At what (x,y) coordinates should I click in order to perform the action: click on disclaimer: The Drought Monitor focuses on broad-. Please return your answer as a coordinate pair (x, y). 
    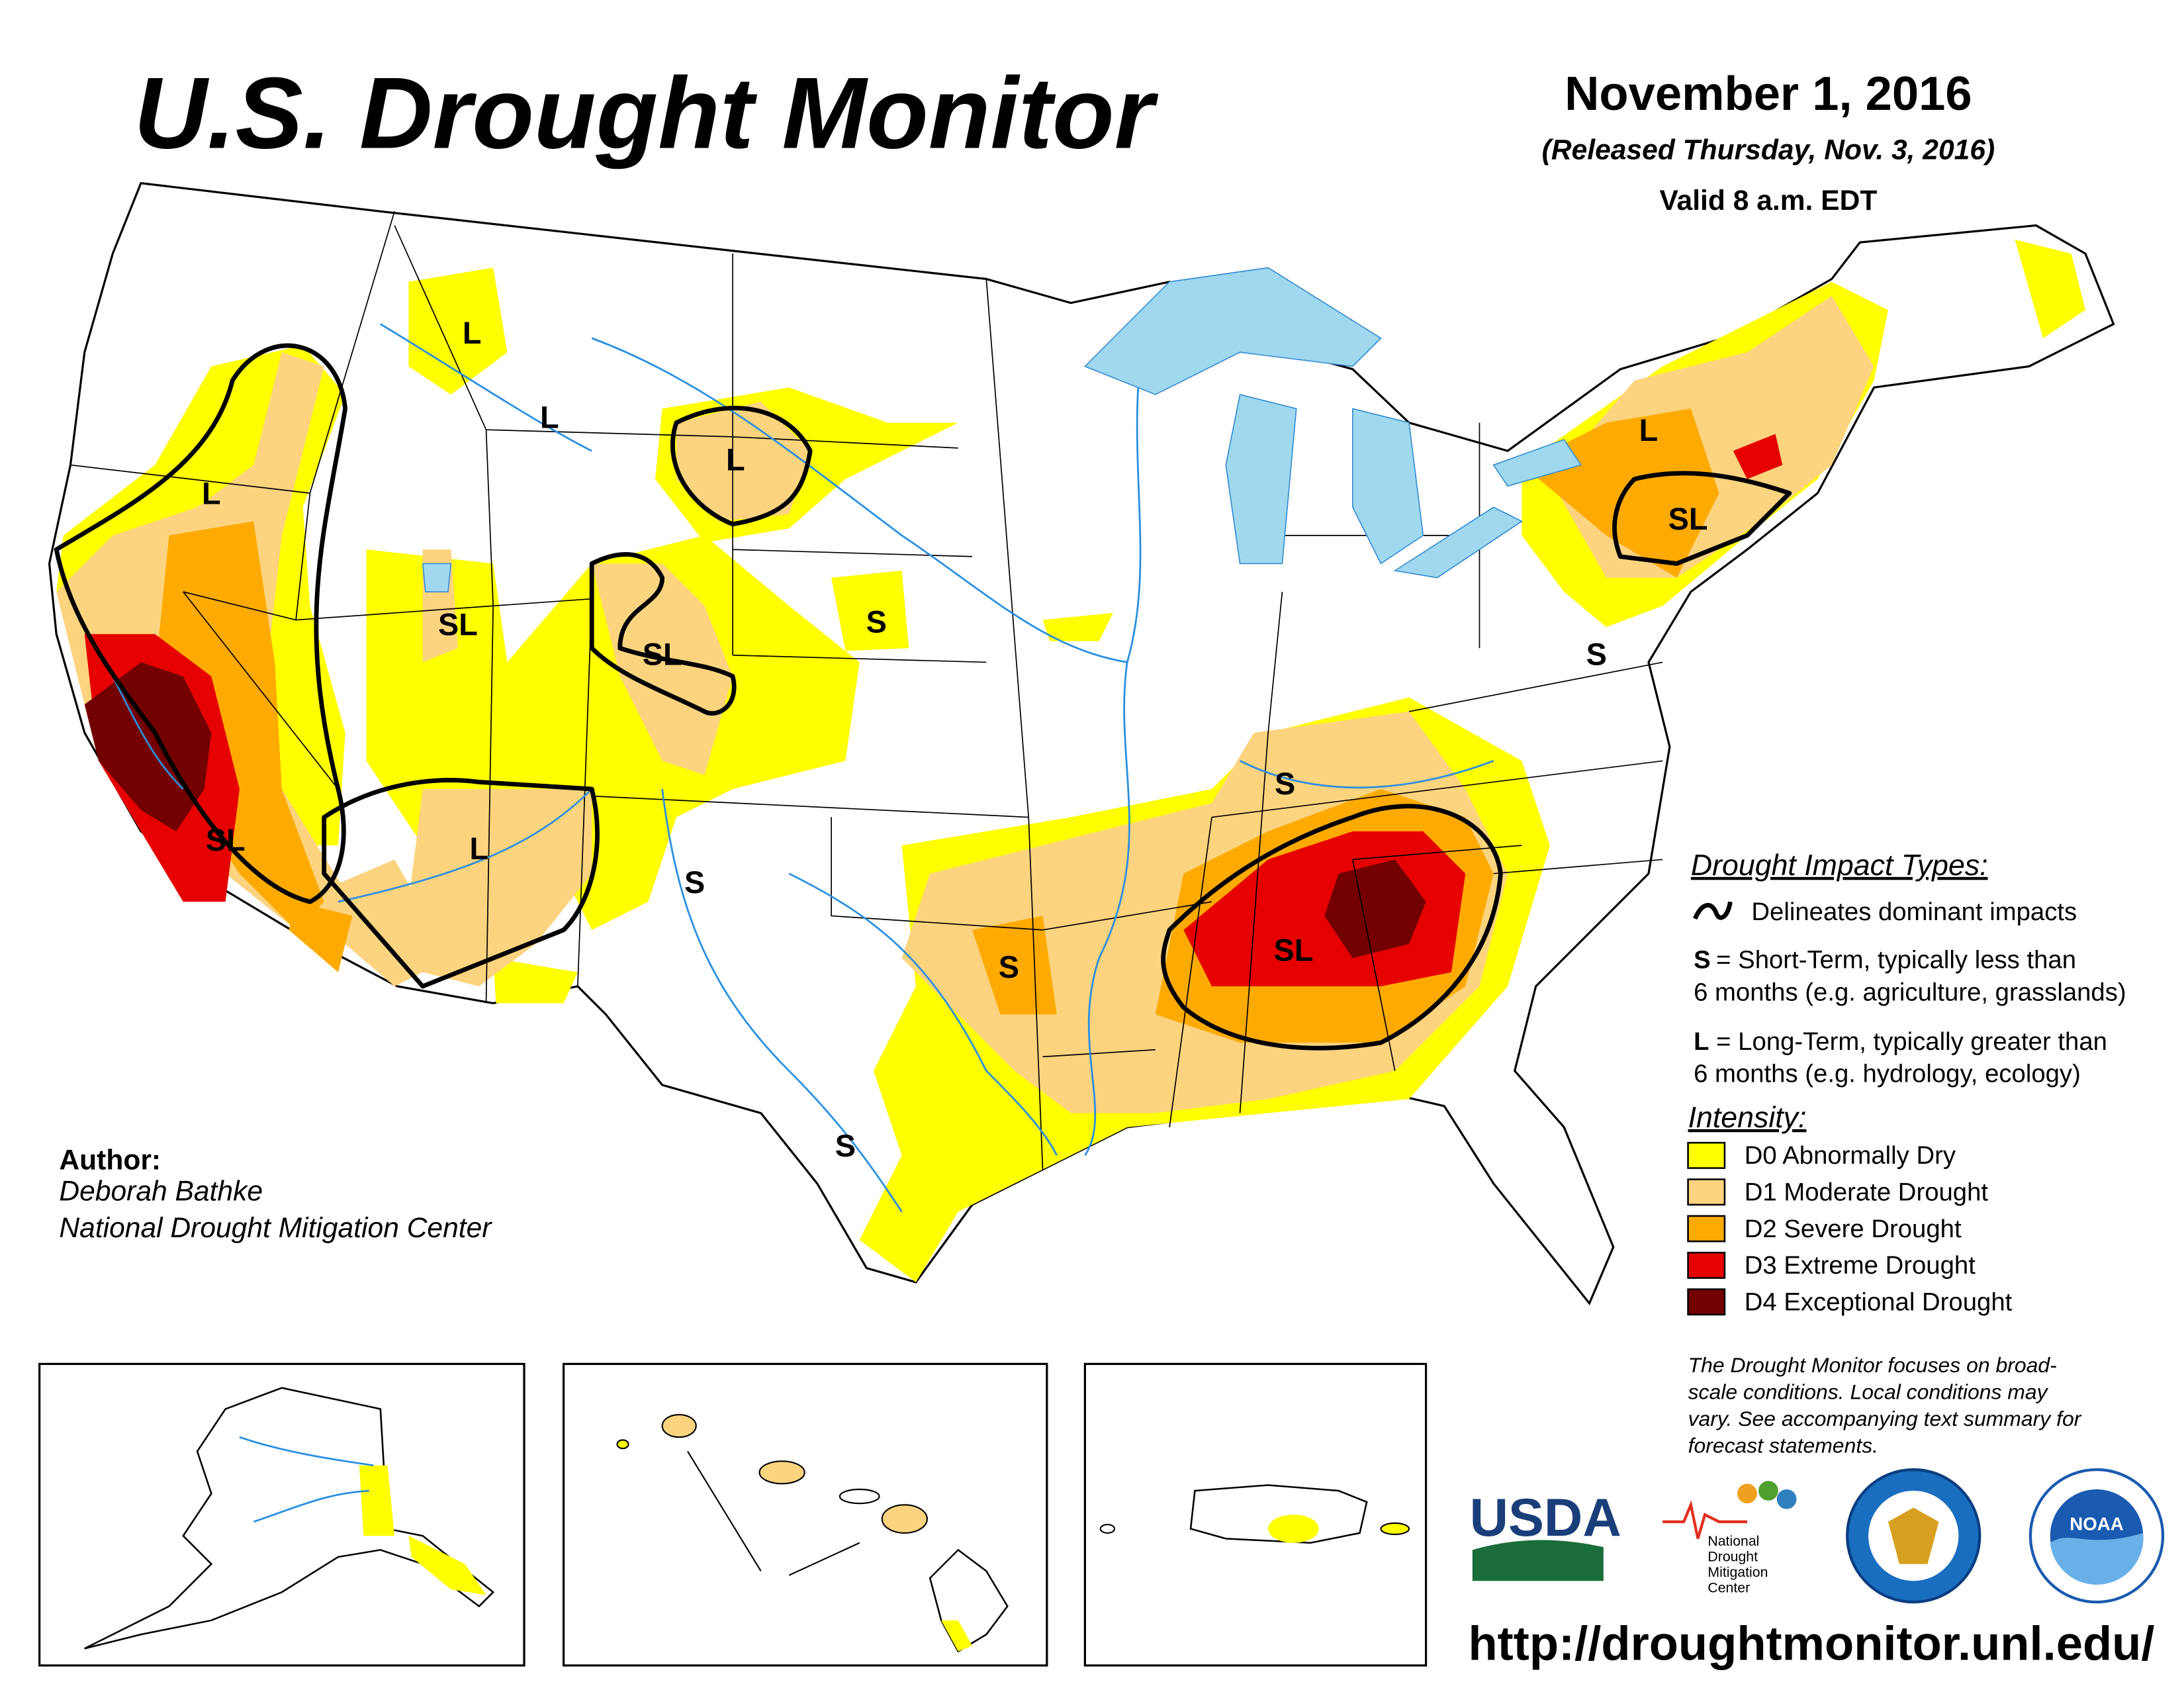
    Looking at the image, I should click on (1872, 1365).